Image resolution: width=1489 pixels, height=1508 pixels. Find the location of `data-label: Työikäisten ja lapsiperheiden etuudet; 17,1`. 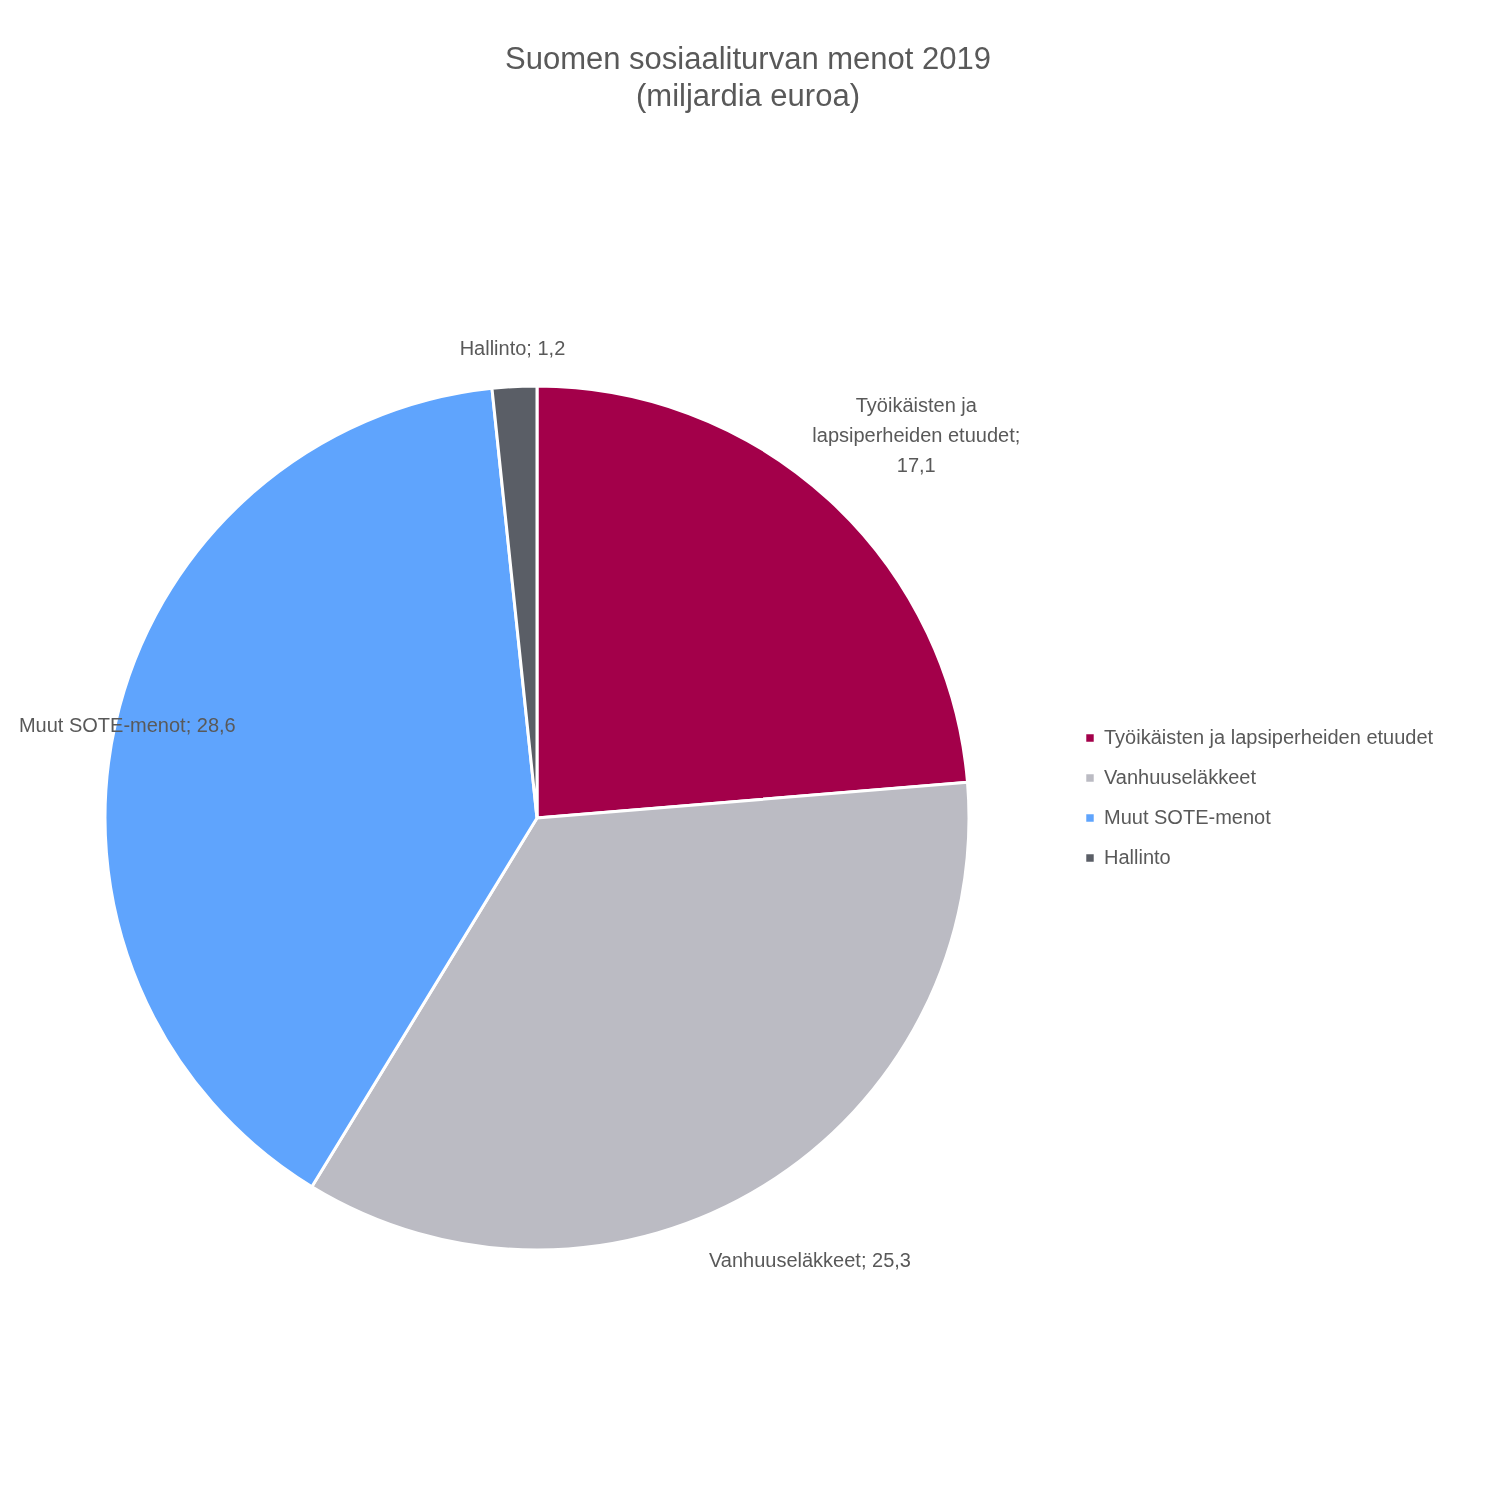

data-label: Työikäisten ja lapsiperheiden etuudet; 17,1 is located at coordinates (916, 434).